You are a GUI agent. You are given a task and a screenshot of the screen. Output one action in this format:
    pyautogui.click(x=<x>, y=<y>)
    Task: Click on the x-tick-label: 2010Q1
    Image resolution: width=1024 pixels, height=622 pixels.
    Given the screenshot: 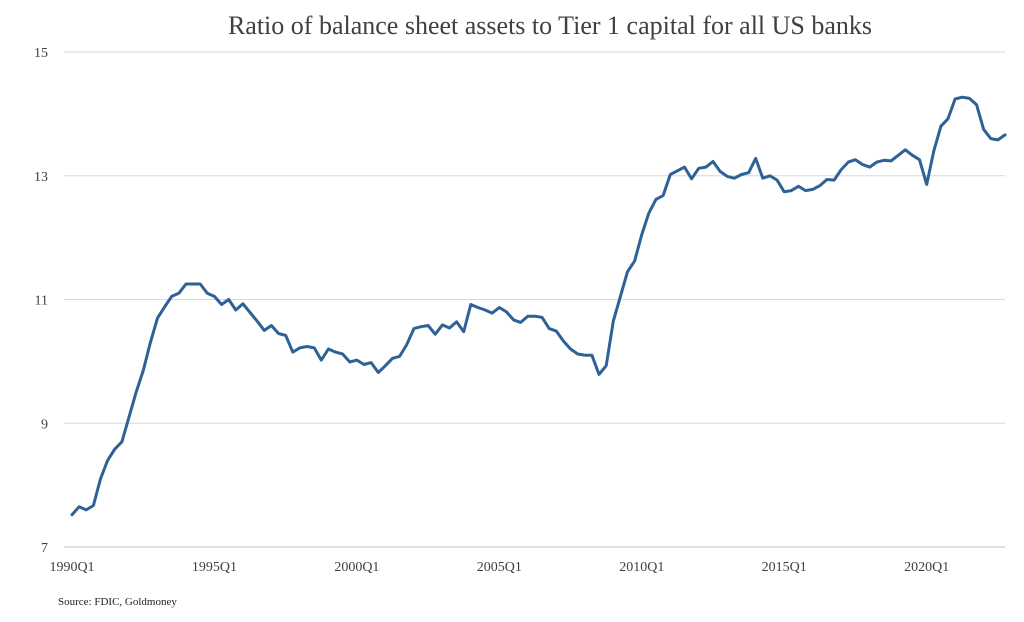 What is the action you would take?
    pyautogui.click(x=641, y=567)
    